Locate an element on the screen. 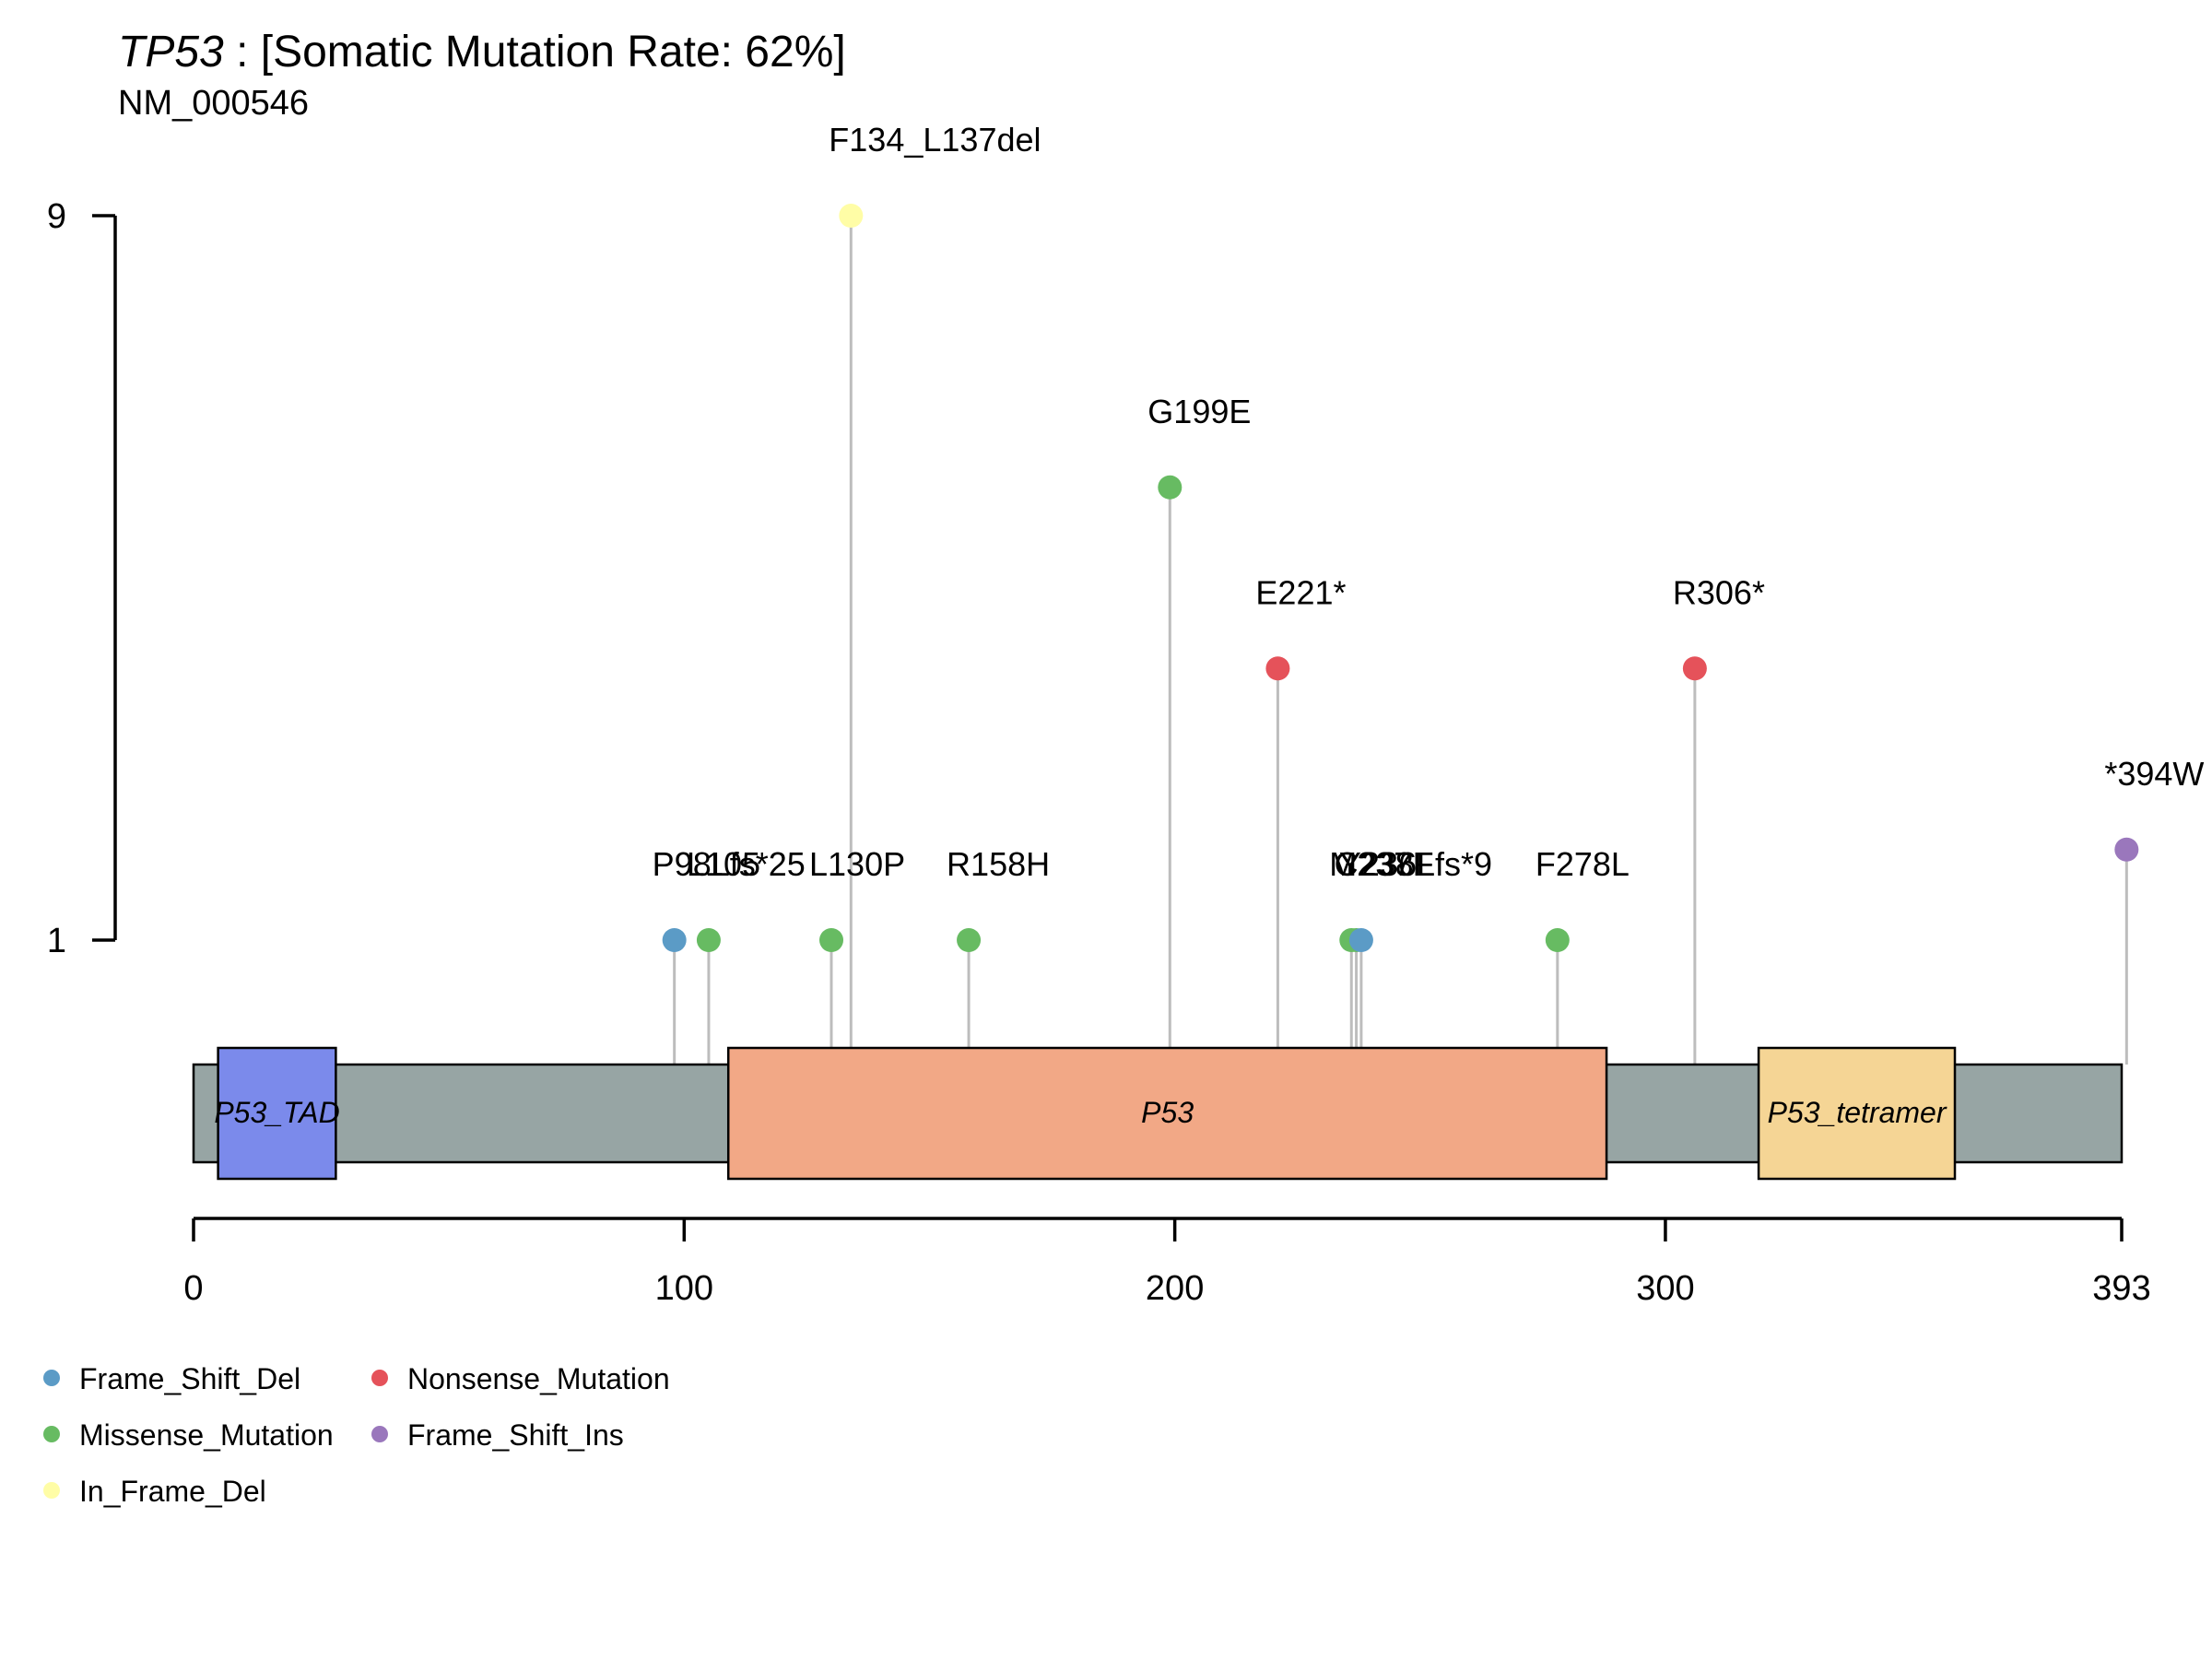  legend-dot-frame-shift-del is located at coordinates (51, 1378).